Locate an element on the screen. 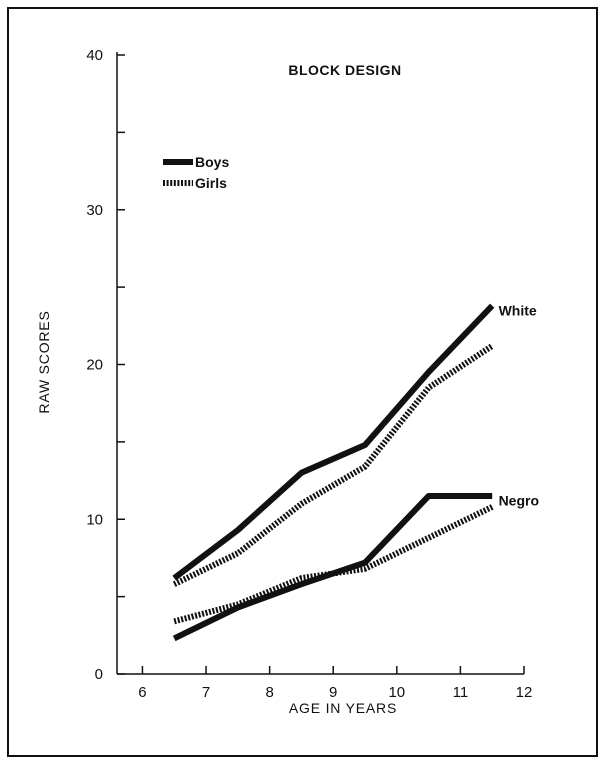 This screenshot has width=607, height=766. y-tick-label: 0 is located at coordinates (99, 674).